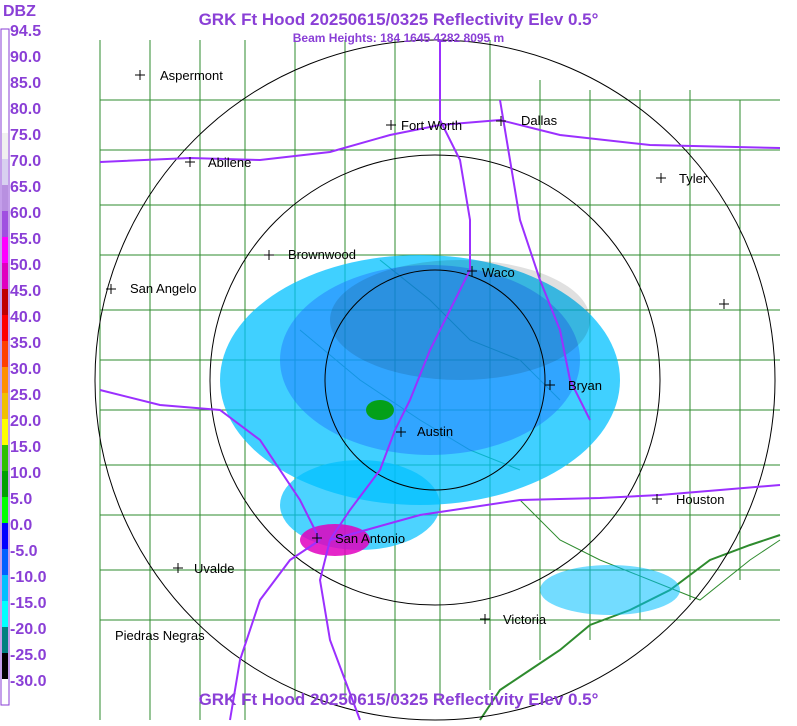  I want to click on scale-frame, so click(5, 367).